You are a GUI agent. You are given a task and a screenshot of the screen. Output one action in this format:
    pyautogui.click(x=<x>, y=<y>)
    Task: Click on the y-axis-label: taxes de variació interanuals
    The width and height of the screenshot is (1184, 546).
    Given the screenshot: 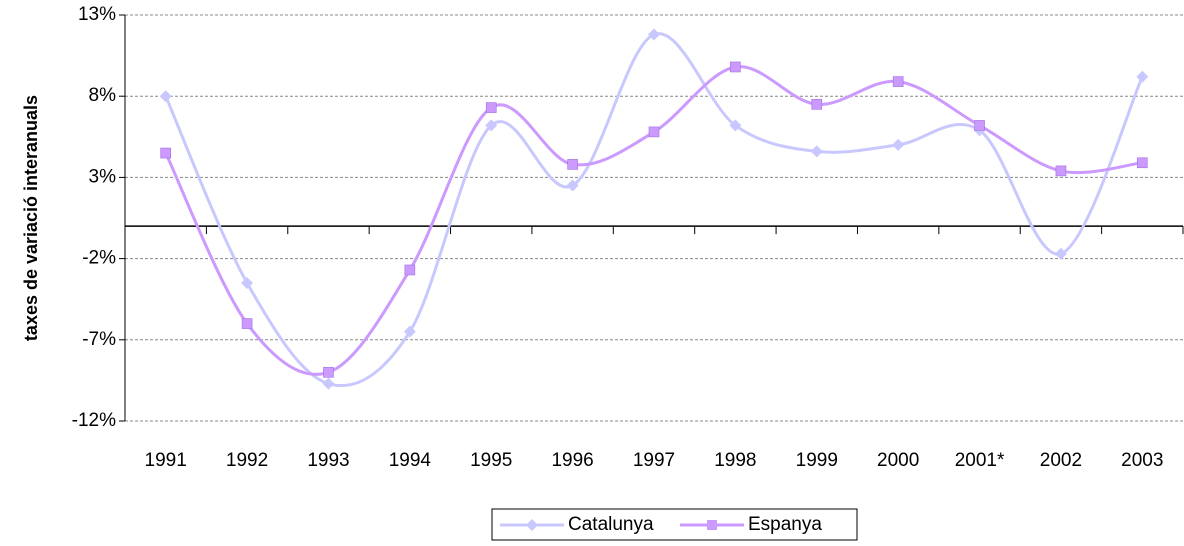 What is the action you would take?
    pyautogui.click(x=31, y=218)
    